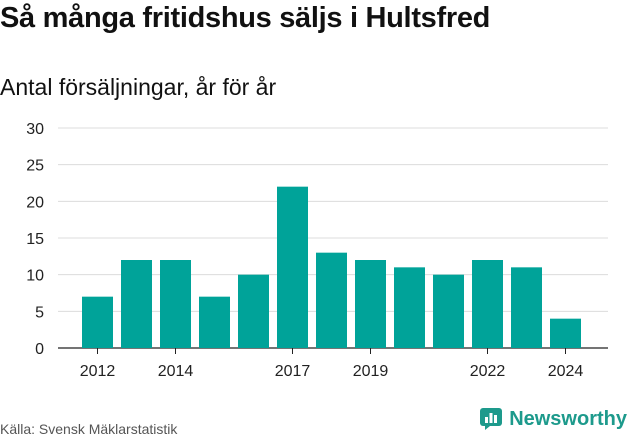 Image resolution: width=631 pixels, height=439 pixels. I want to click on bar-2021, so click(448, 311).